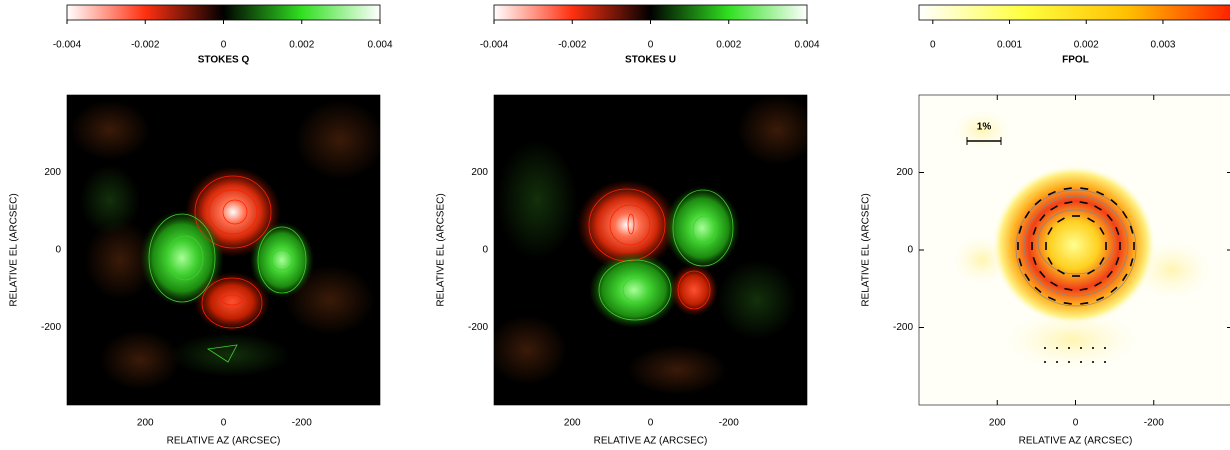 This screenshot has width=1230, height=450. What do you see at coordinates (224, 60) in the screenshot?
I see `colorbar-label: STOKES Q` at bounding box center [224, 60].